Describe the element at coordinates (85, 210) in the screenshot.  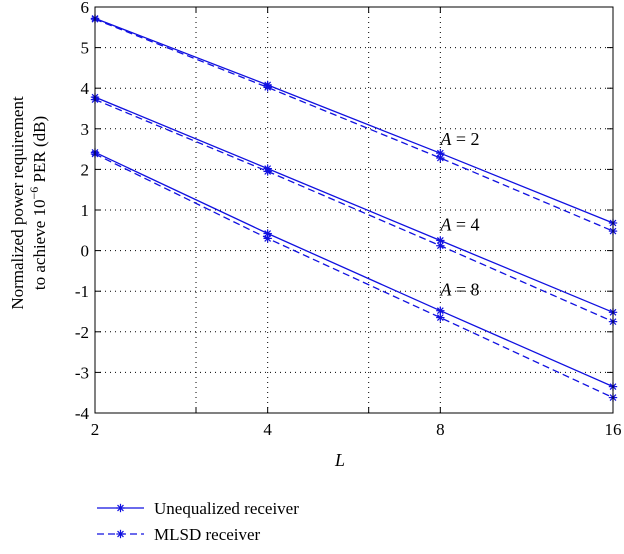
I see `y-tick-label: 1` at that location.